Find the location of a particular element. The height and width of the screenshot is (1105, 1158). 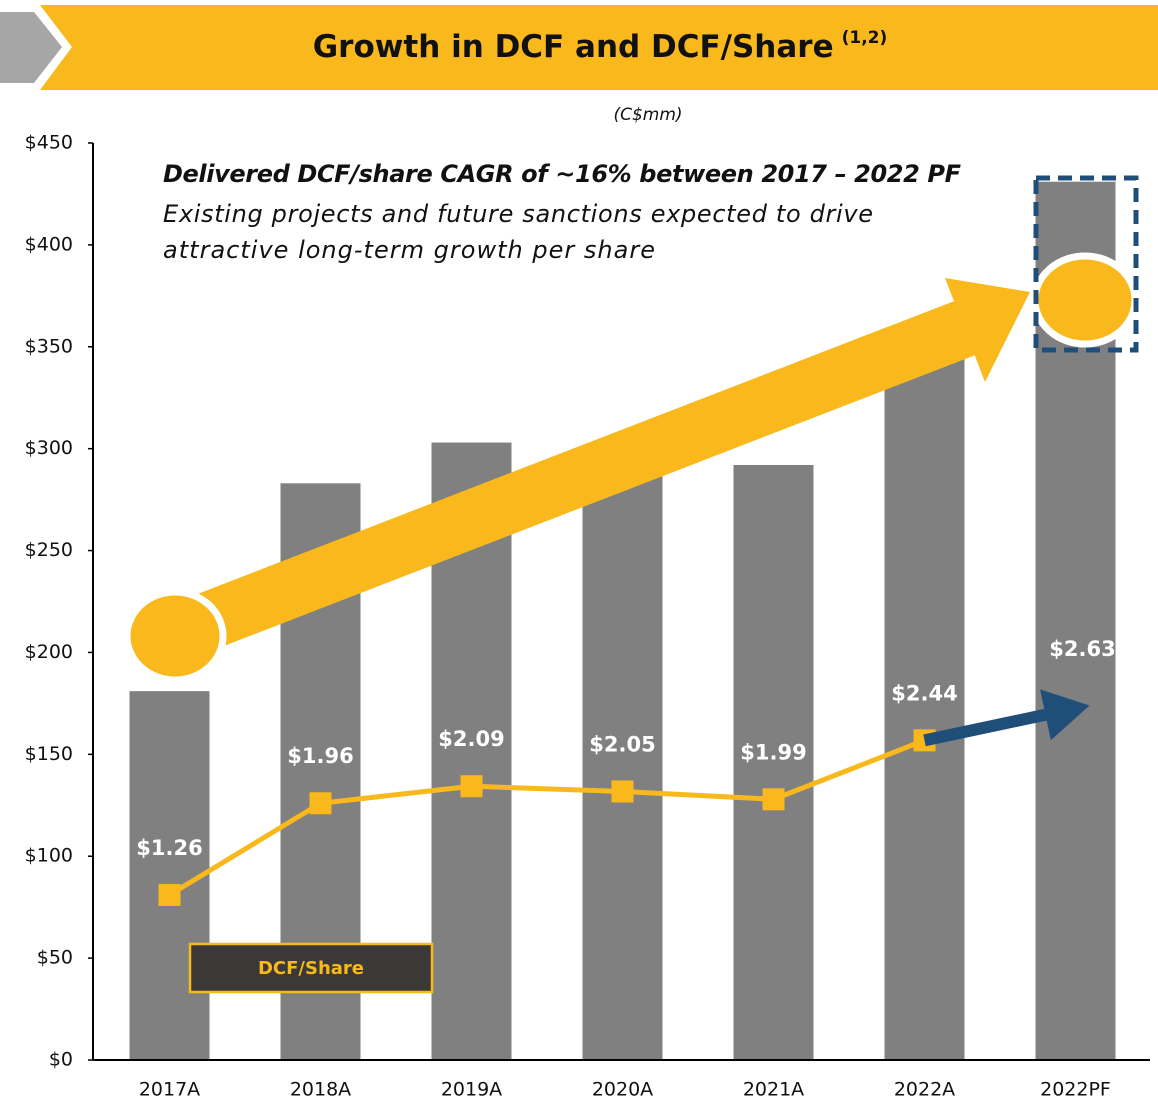

data-label: $1.99 is located at coordinates (773, 752).